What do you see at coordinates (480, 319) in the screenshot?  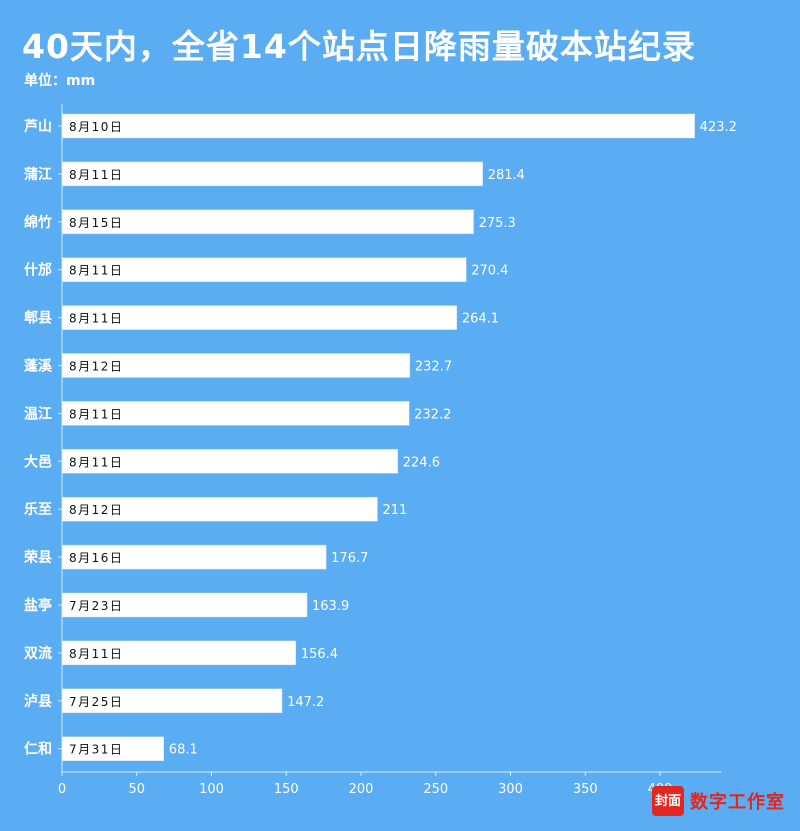 I see `bar-value-label: 264.1` at bounding box center [480, 319].